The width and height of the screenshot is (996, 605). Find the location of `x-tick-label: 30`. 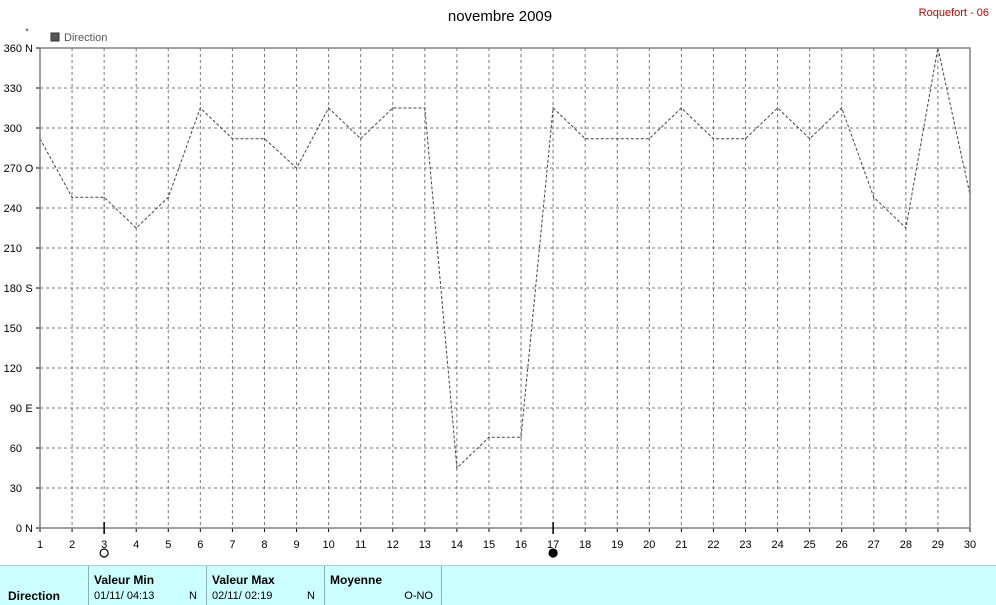

x-tick-label: 30 is located at coordinates (970, 545).